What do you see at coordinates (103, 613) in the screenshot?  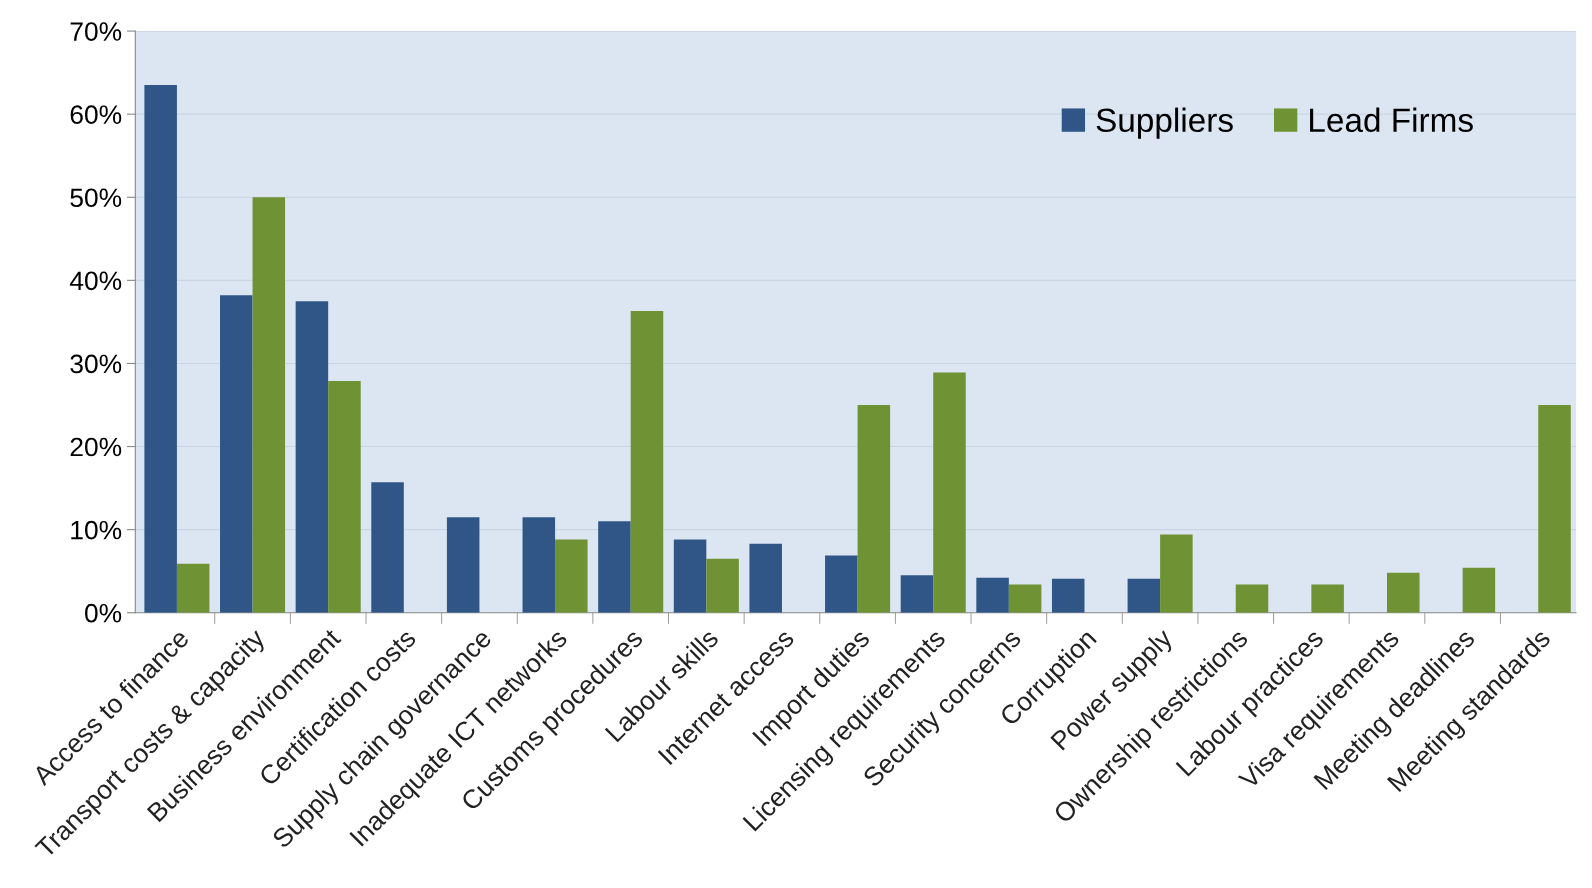 I see `y-tick-label: 0%` at bounding box center [103, 613].